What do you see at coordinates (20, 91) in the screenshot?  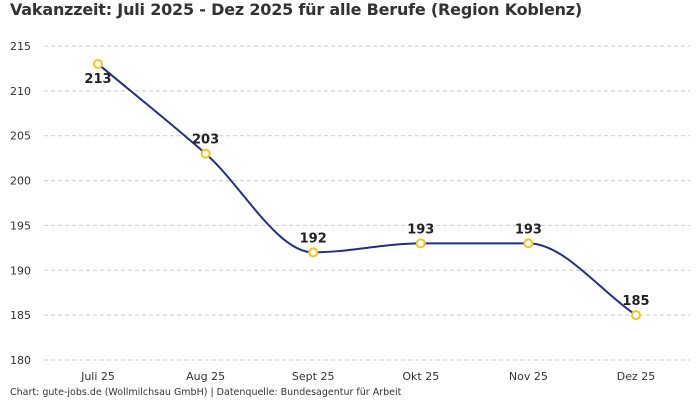 I see `y-tick-label: 210` at bounding box center [20, 91].